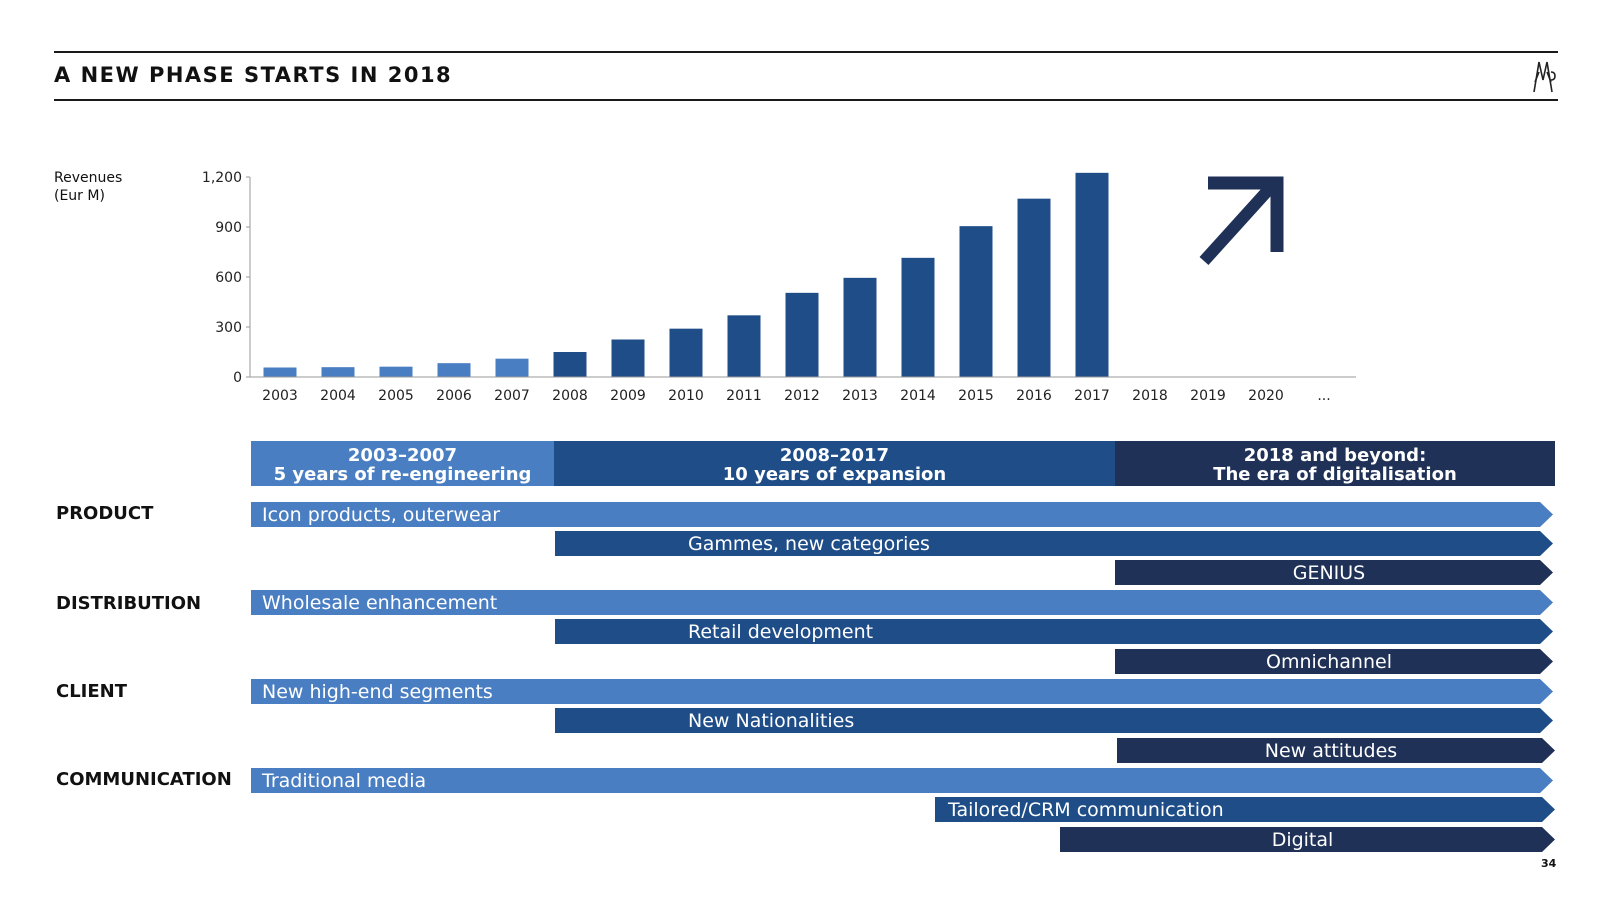 The height and width of the screenshot is (904, 1614). What do you see at coordinates (806, 100) in the screenshot?
I see `title-underline` at bounding box center [806, 100].